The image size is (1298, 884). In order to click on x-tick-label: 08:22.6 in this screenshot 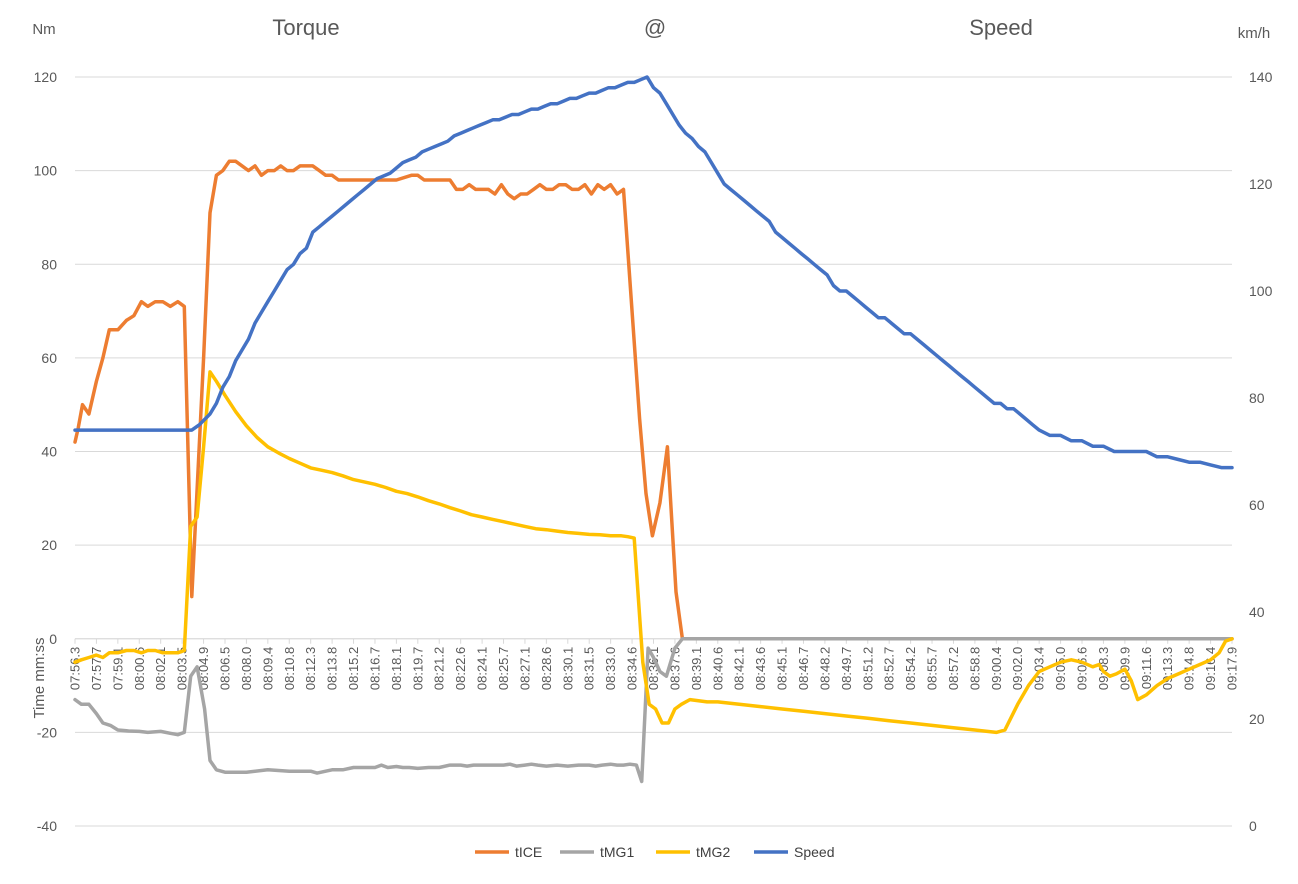, I will do `click(460, 668)`.